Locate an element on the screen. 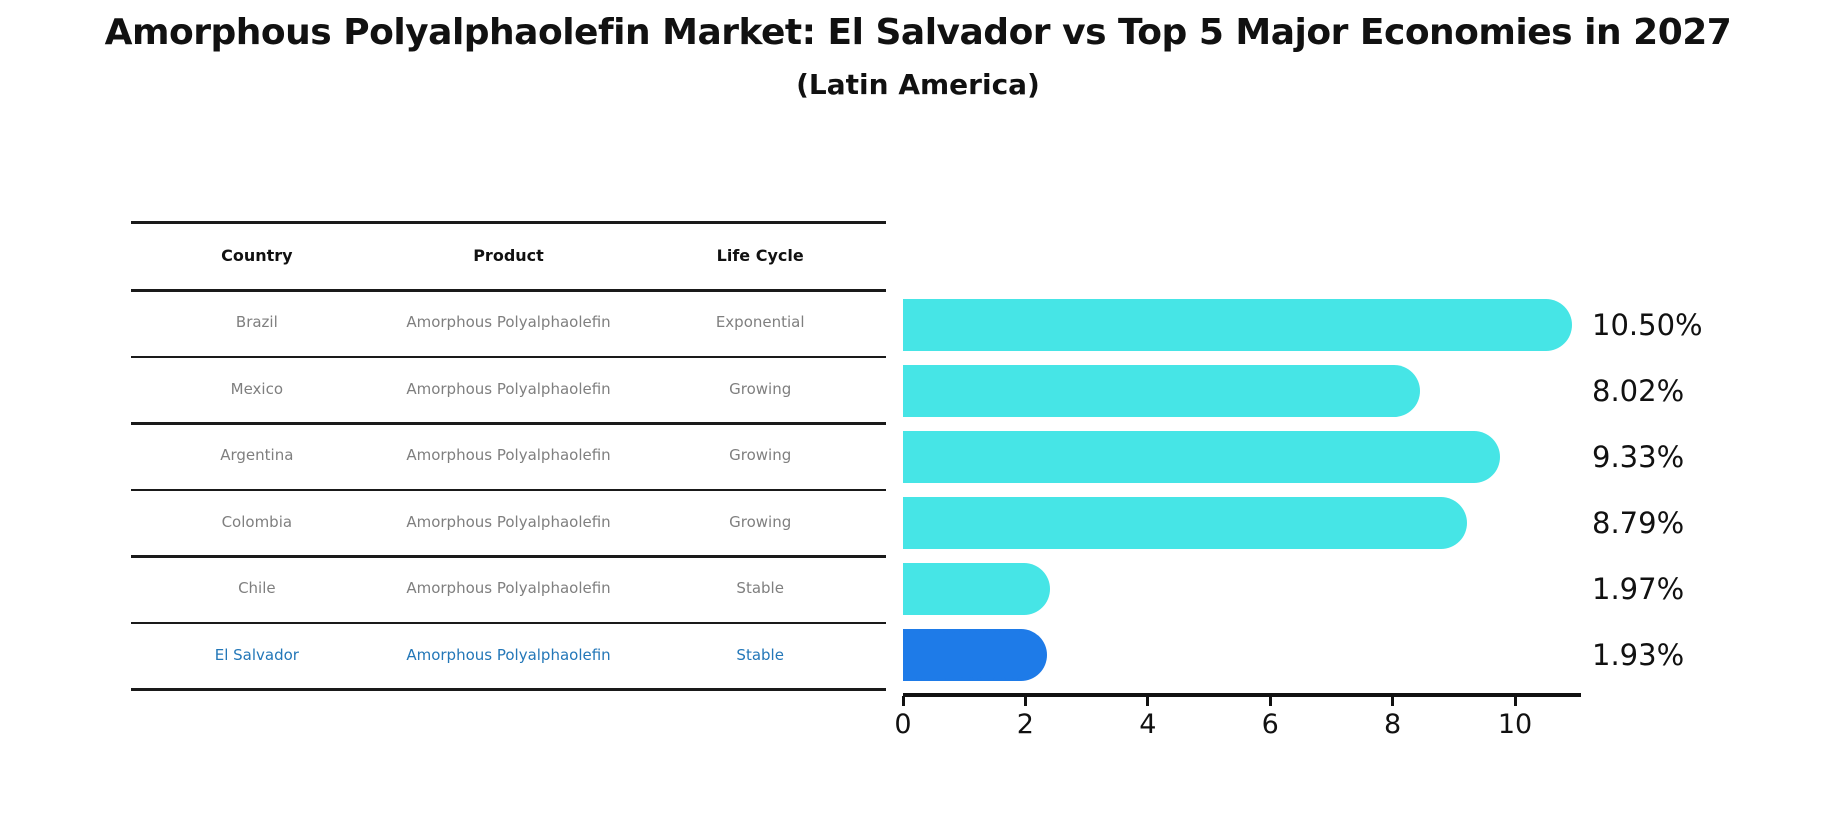 The image size is (1836, 823). cell-life-cycle: Exponential is located at coordinates (760, 322).